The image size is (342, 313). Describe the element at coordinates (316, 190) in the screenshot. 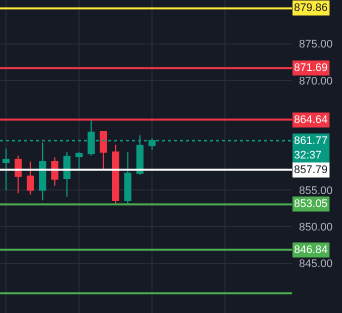

I see `y-tick-label: 855.00` at that location.